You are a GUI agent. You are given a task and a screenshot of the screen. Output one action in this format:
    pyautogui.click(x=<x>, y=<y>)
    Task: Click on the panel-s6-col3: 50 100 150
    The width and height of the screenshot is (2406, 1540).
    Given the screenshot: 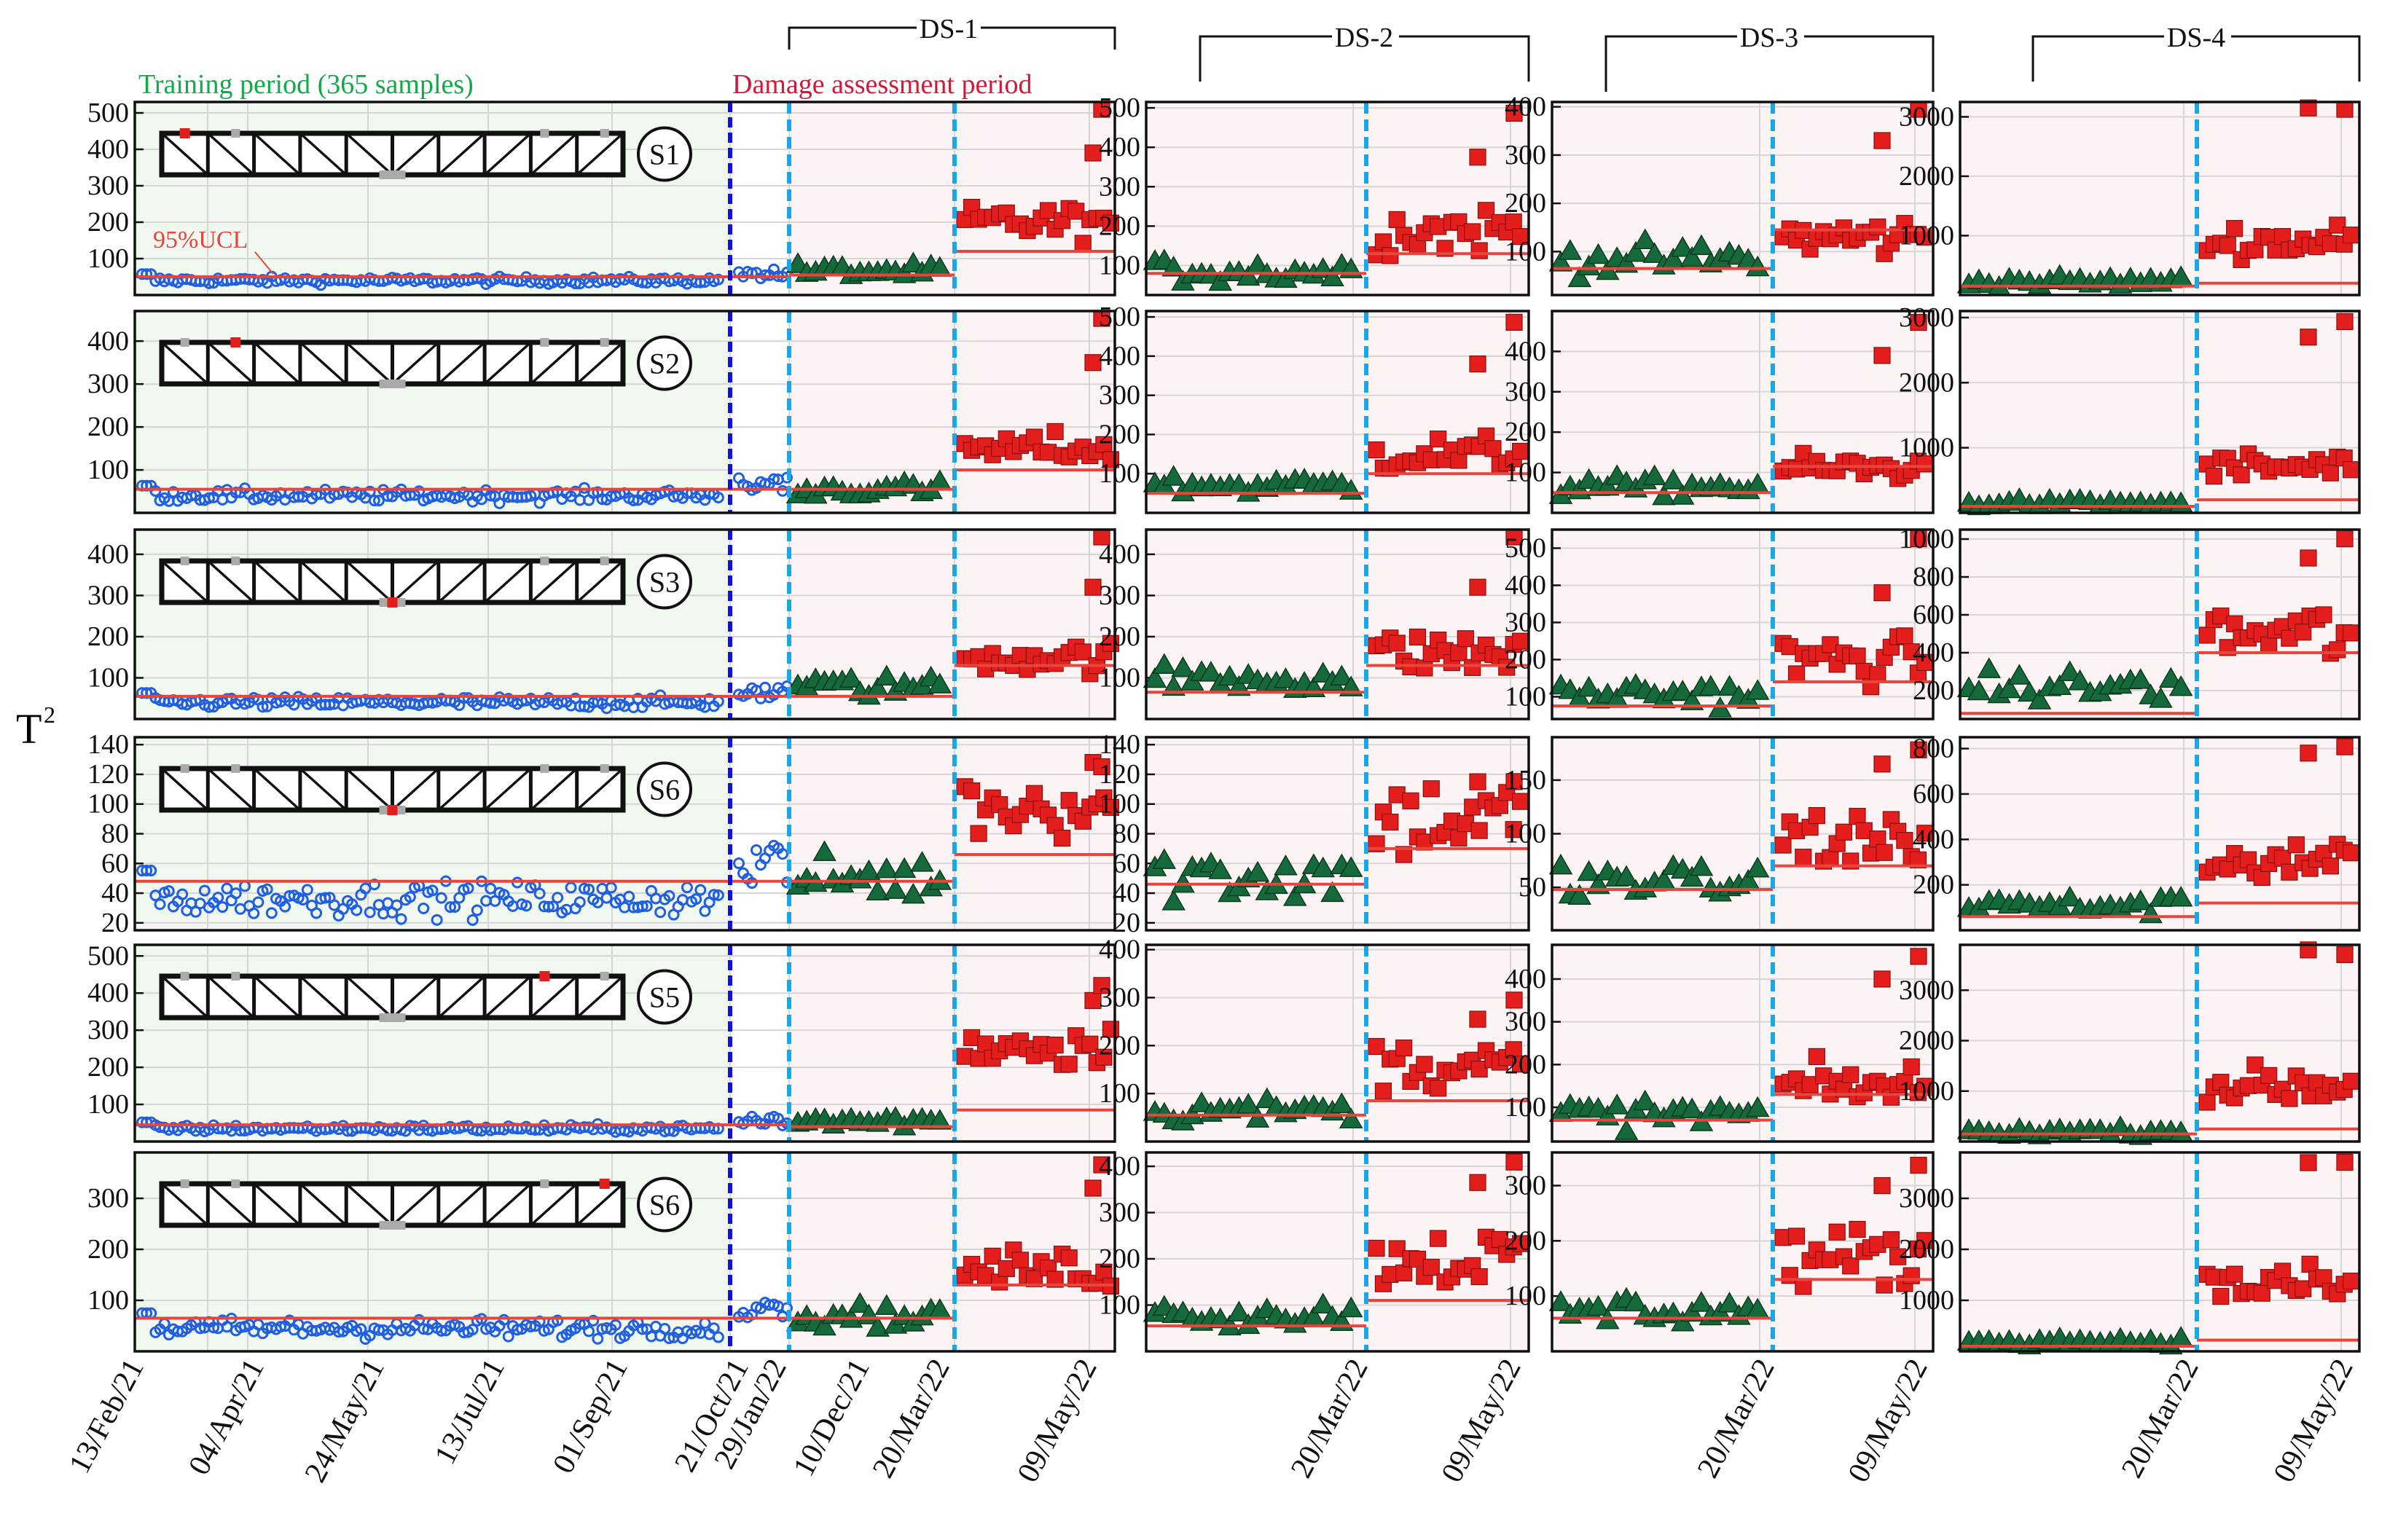 What is the action you would take?
    pyautogui.click(x=1720, y=834)
    